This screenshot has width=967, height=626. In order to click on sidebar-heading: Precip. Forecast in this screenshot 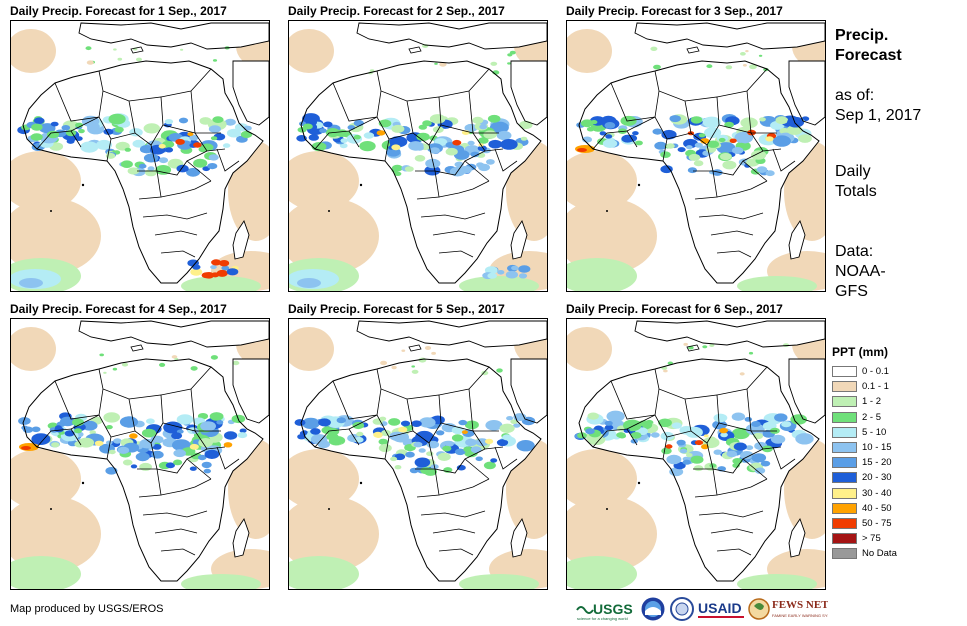, I will do `click(868, 46)`.